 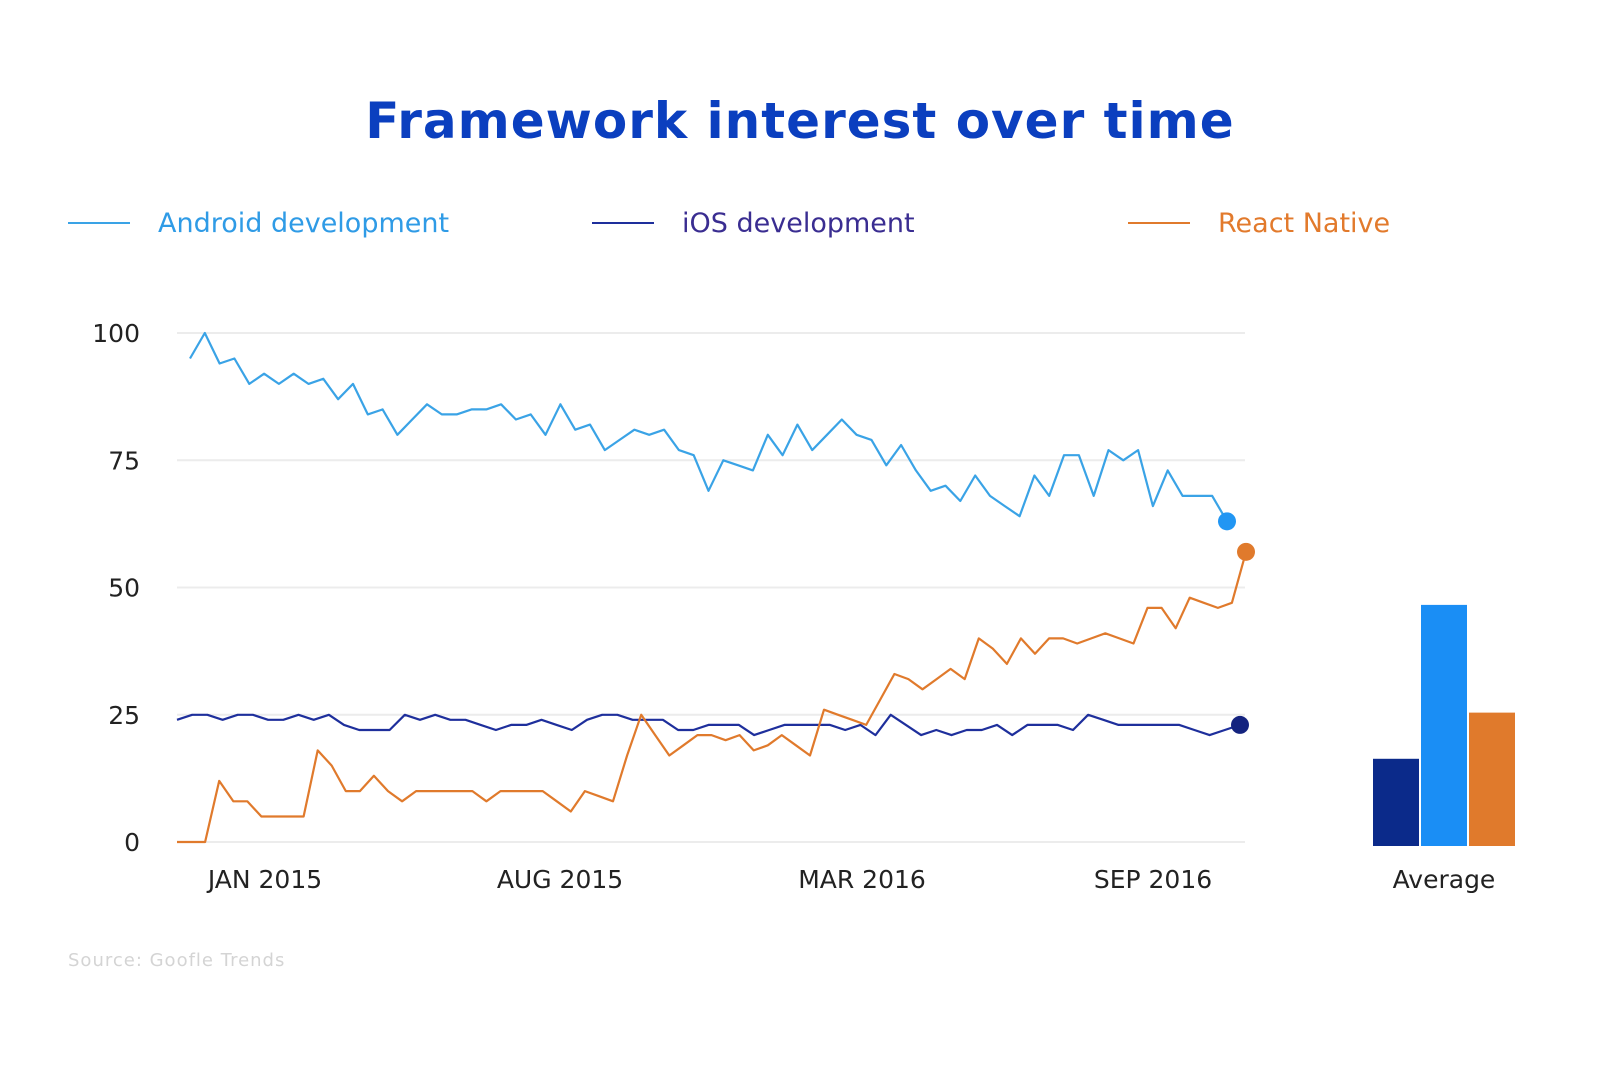 What do you see at coordinates (708, 725) in the screenshot?
I see `series-line-ios-development` at bounding box center [708, 725].